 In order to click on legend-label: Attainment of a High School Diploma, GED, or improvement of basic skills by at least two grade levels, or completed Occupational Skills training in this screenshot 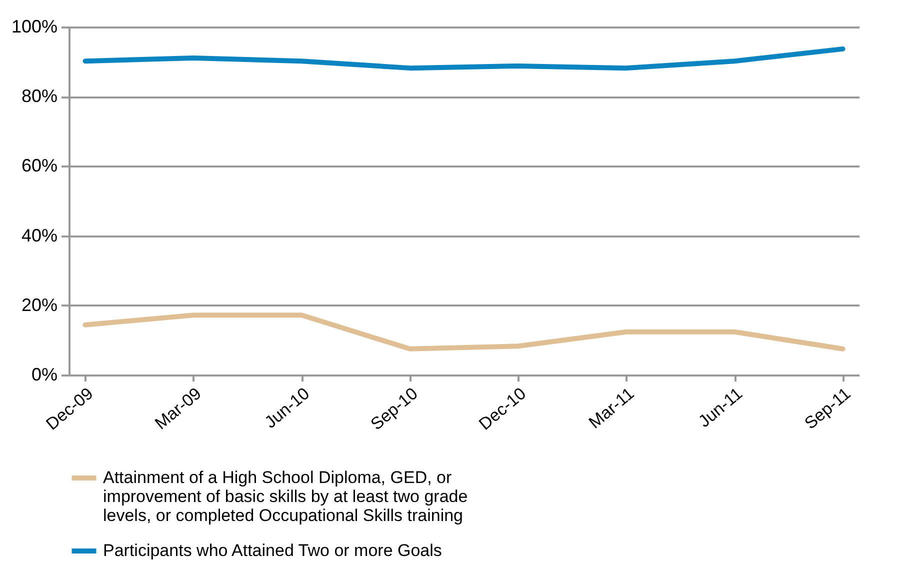, I will do `click(285, 496)`.